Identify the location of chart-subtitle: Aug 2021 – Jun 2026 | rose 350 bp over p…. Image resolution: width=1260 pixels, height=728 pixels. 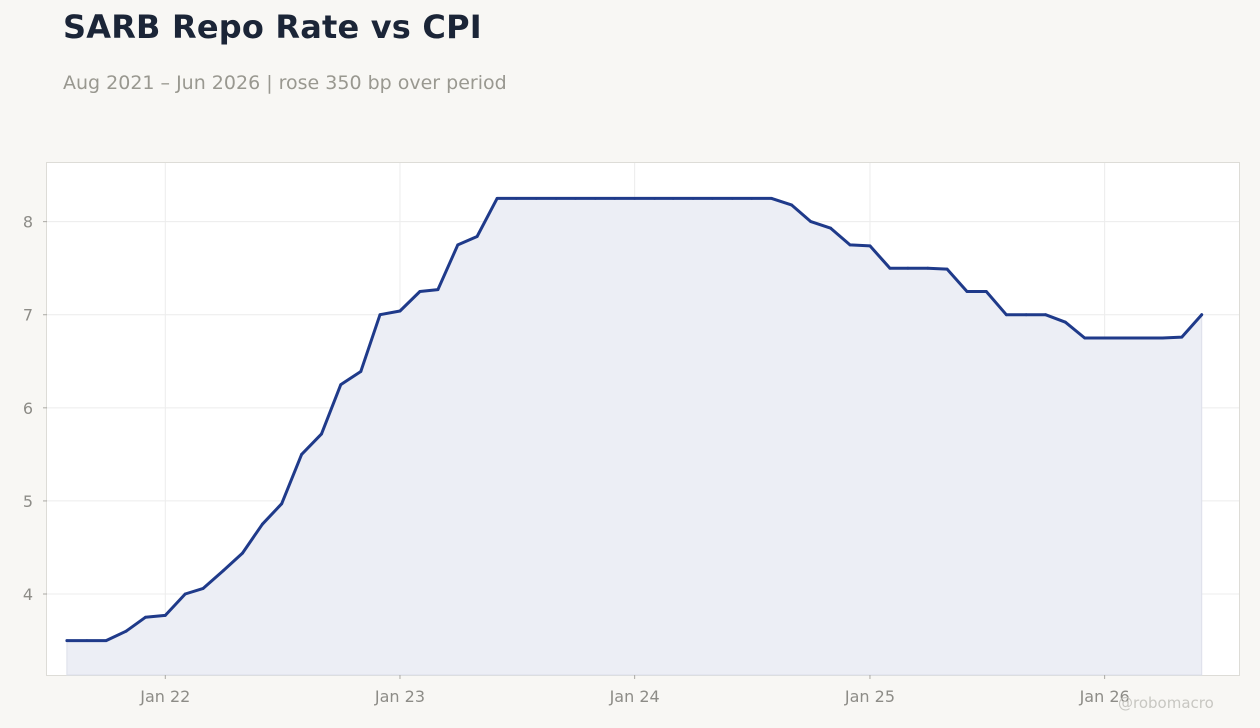
(285, 83).